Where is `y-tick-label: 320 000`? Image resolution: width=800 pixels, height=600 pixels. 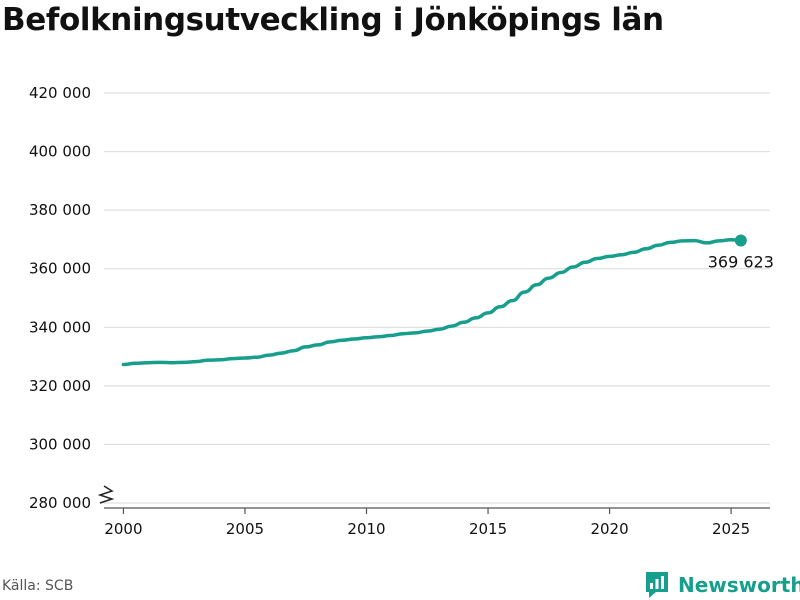 y-tick-label: 320 000 is located at coordinates (60, 386).